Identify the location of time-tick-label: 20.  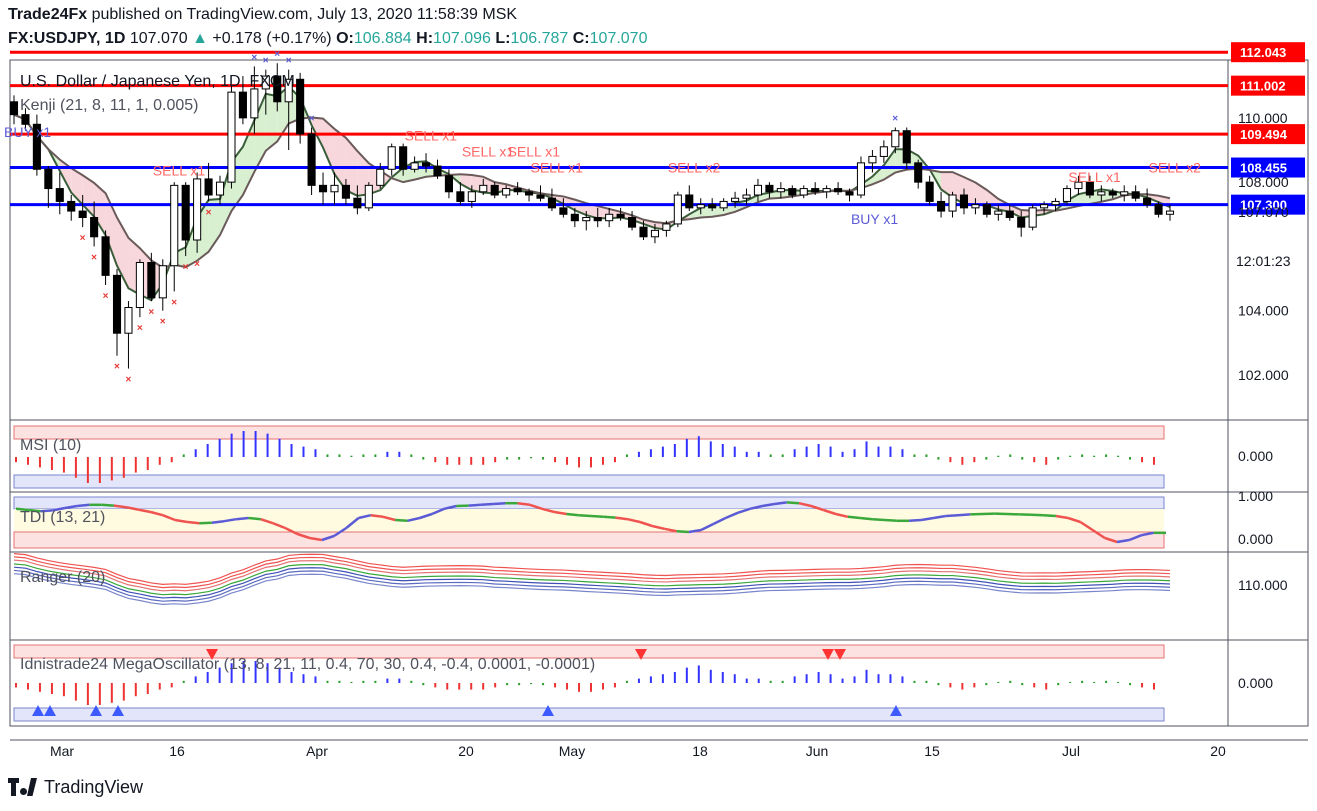
(466, 751).